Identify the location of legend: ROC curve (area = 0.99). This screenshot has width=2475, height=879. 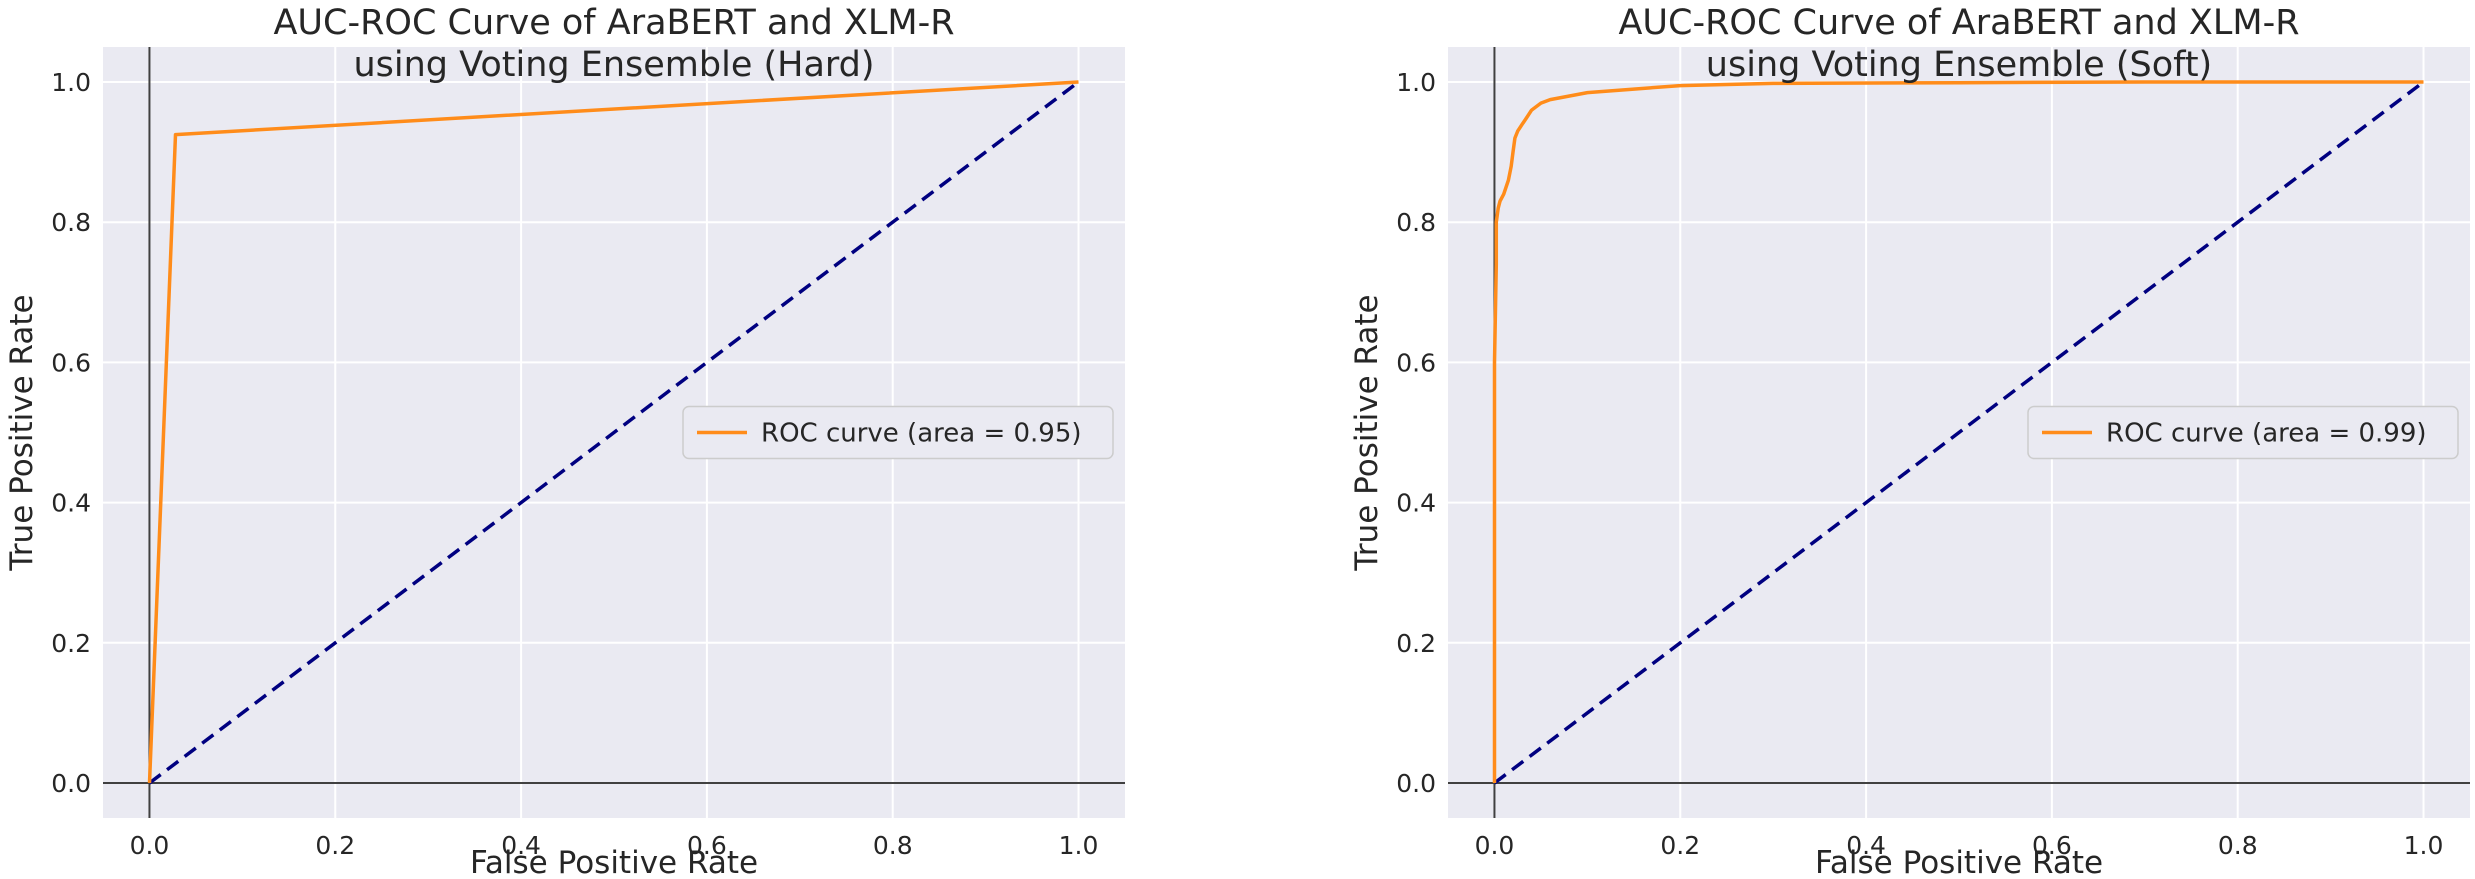
(2243, 432).